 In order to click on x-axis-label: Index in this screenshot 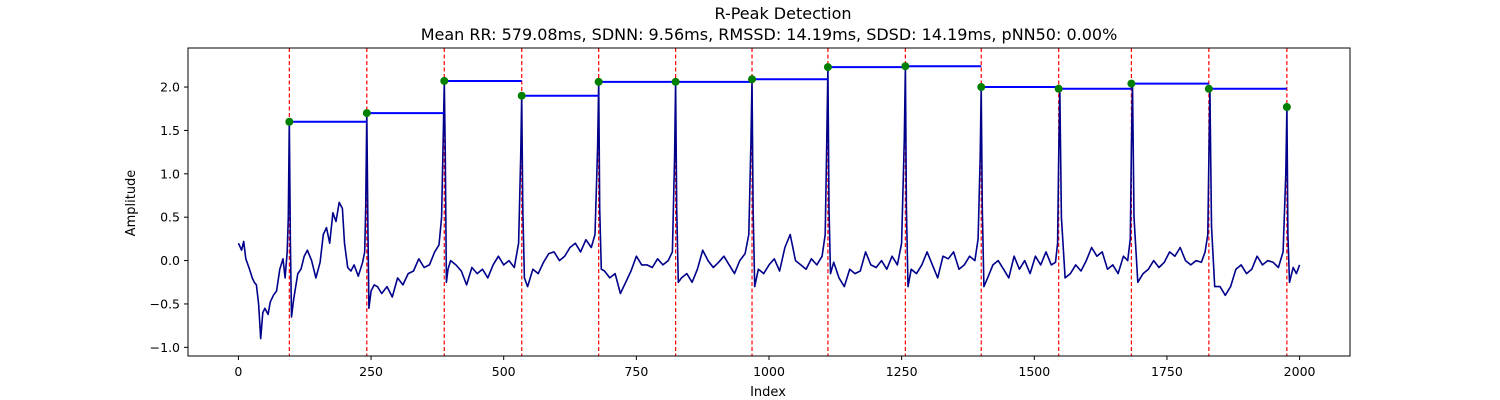, I will do `click(768, 392)`.